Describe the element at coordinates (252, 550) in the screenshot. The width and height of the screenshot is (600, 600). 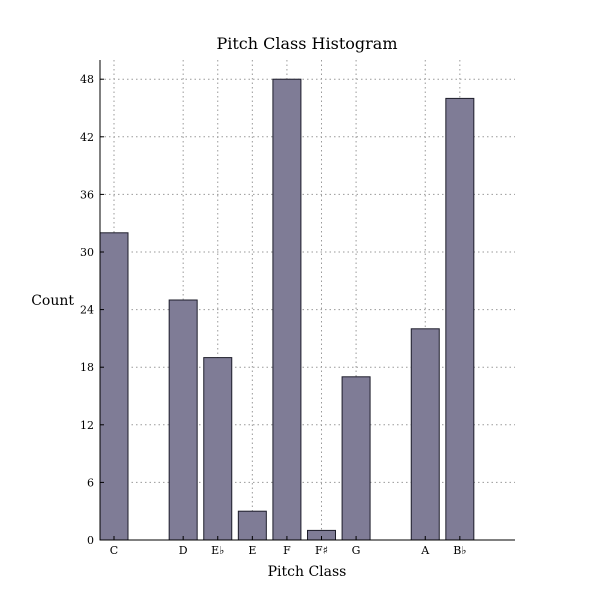
I see `x-tick-label: E` at that location.